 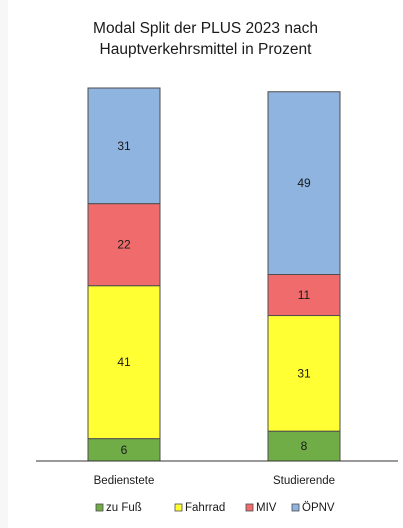 I want to click on data-label-bedienstete-3: 31, so click(x=124, y=146).